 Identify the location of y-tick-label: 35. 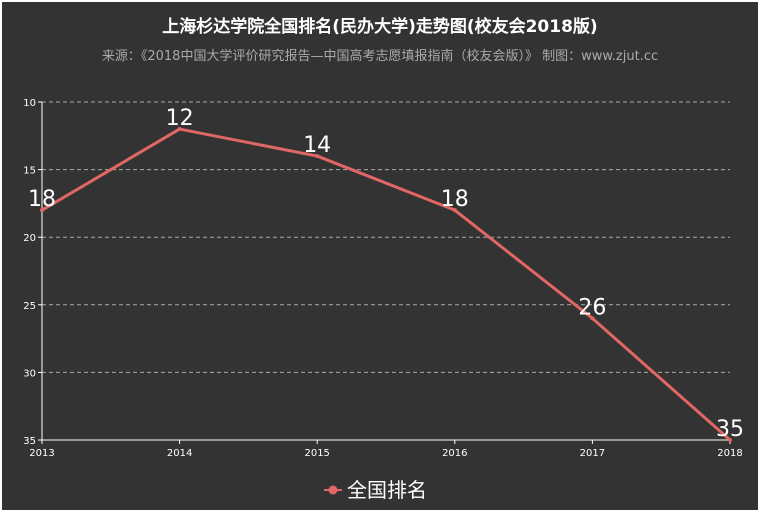
(29, 441).